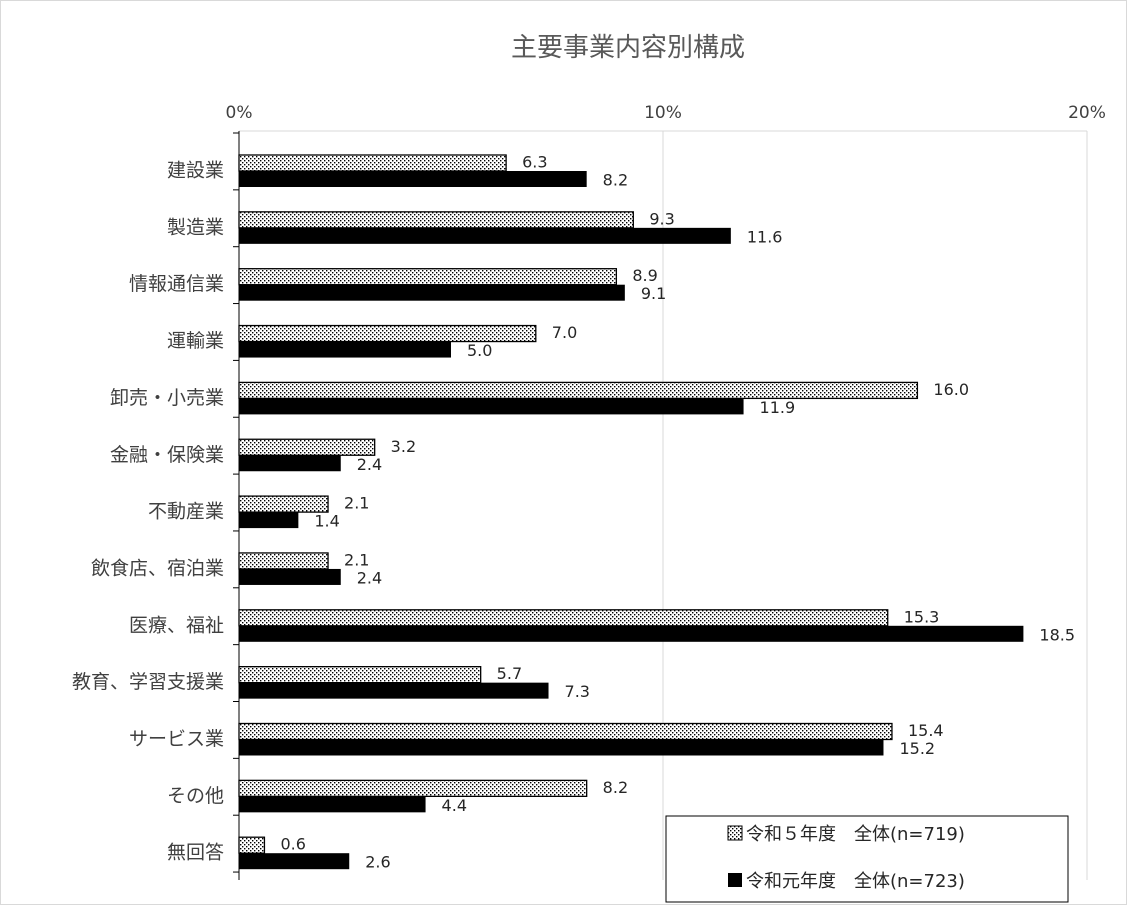  What do you see at coordinates (1057, 634) in the screenshot?
I see `data-label-series-2: 18.5` at bounding box center [1057, 634].